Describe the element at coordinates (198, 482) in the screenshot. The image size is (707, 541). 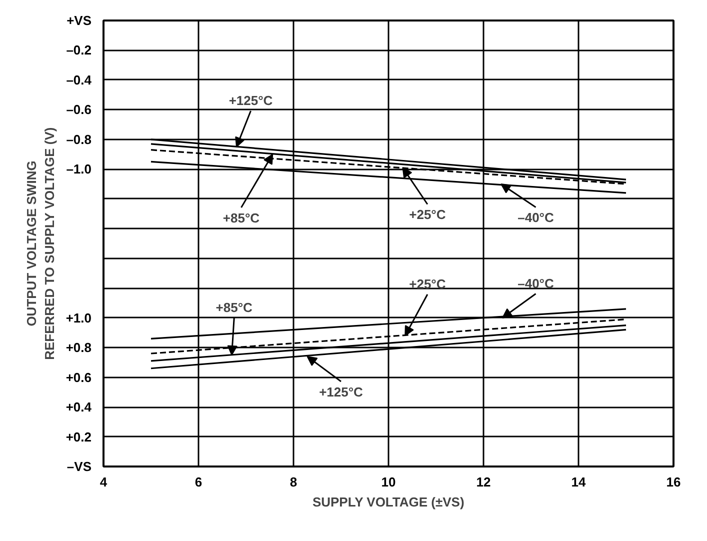
I see `x-tick-label: 6` at that location.